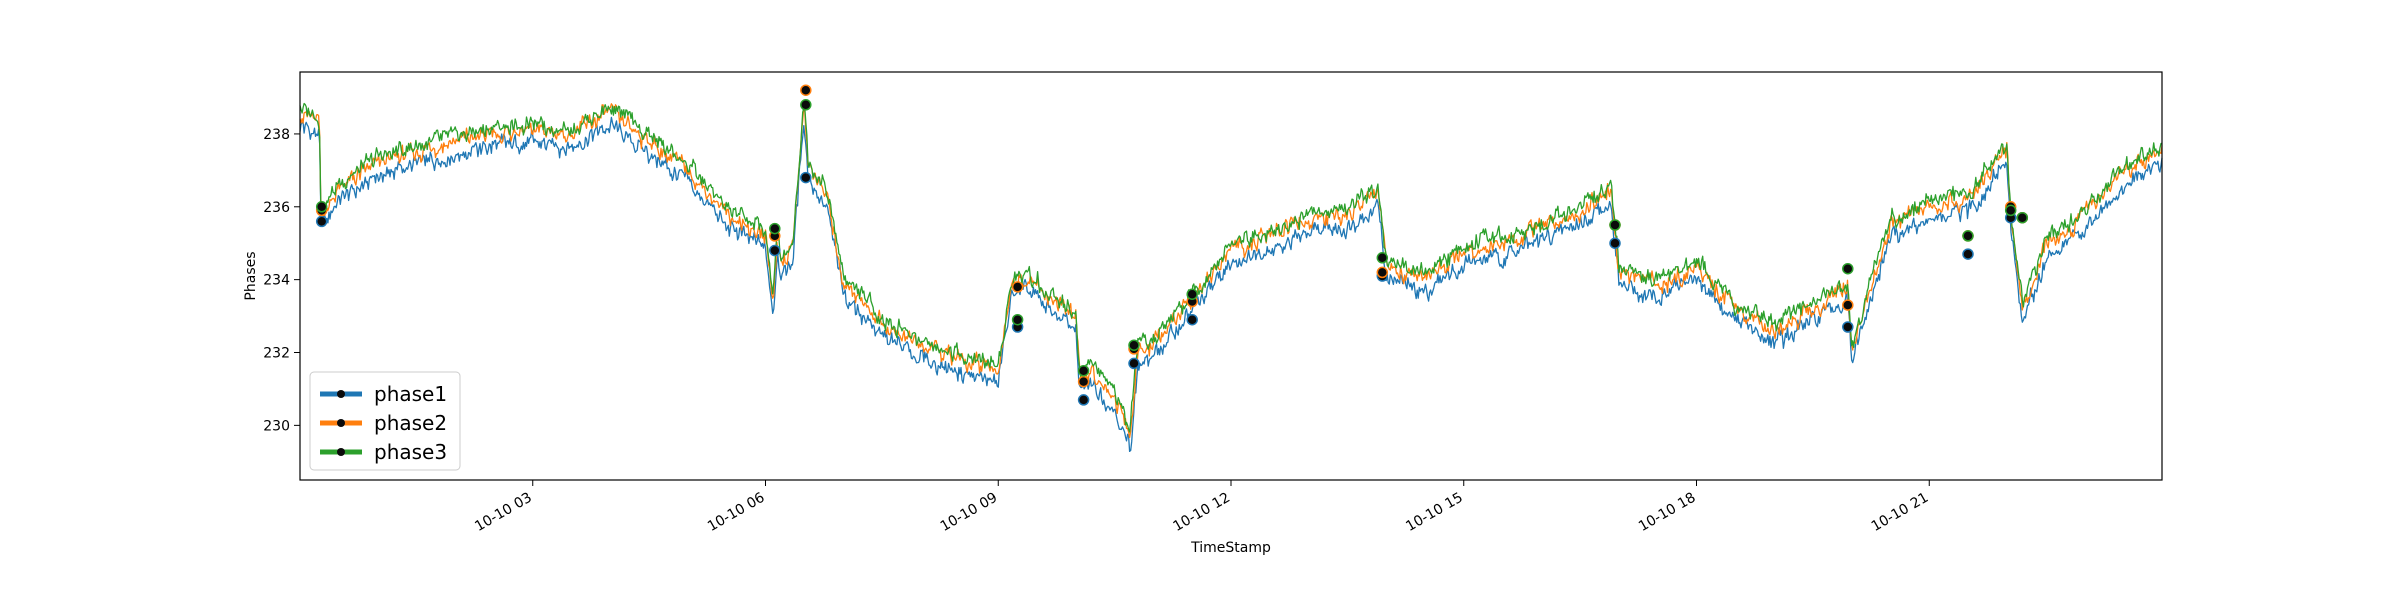 This screenshot has width=2400, height=600. I want to click on y-tick-label: 234, so click(276, 281).